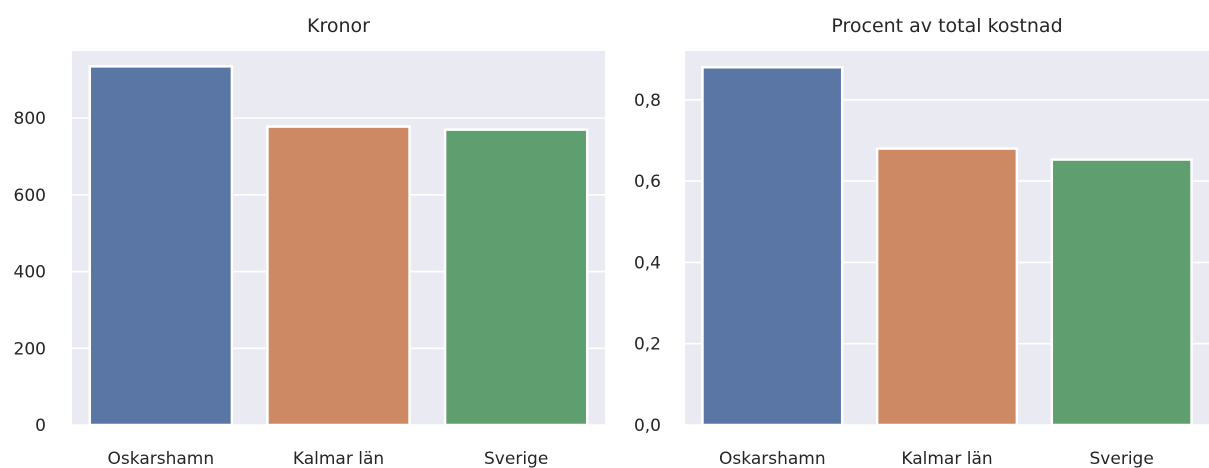 The height and width of the screenshot is (468, 1209). I want to click on chart-title: Kronor, so click(338, 26).